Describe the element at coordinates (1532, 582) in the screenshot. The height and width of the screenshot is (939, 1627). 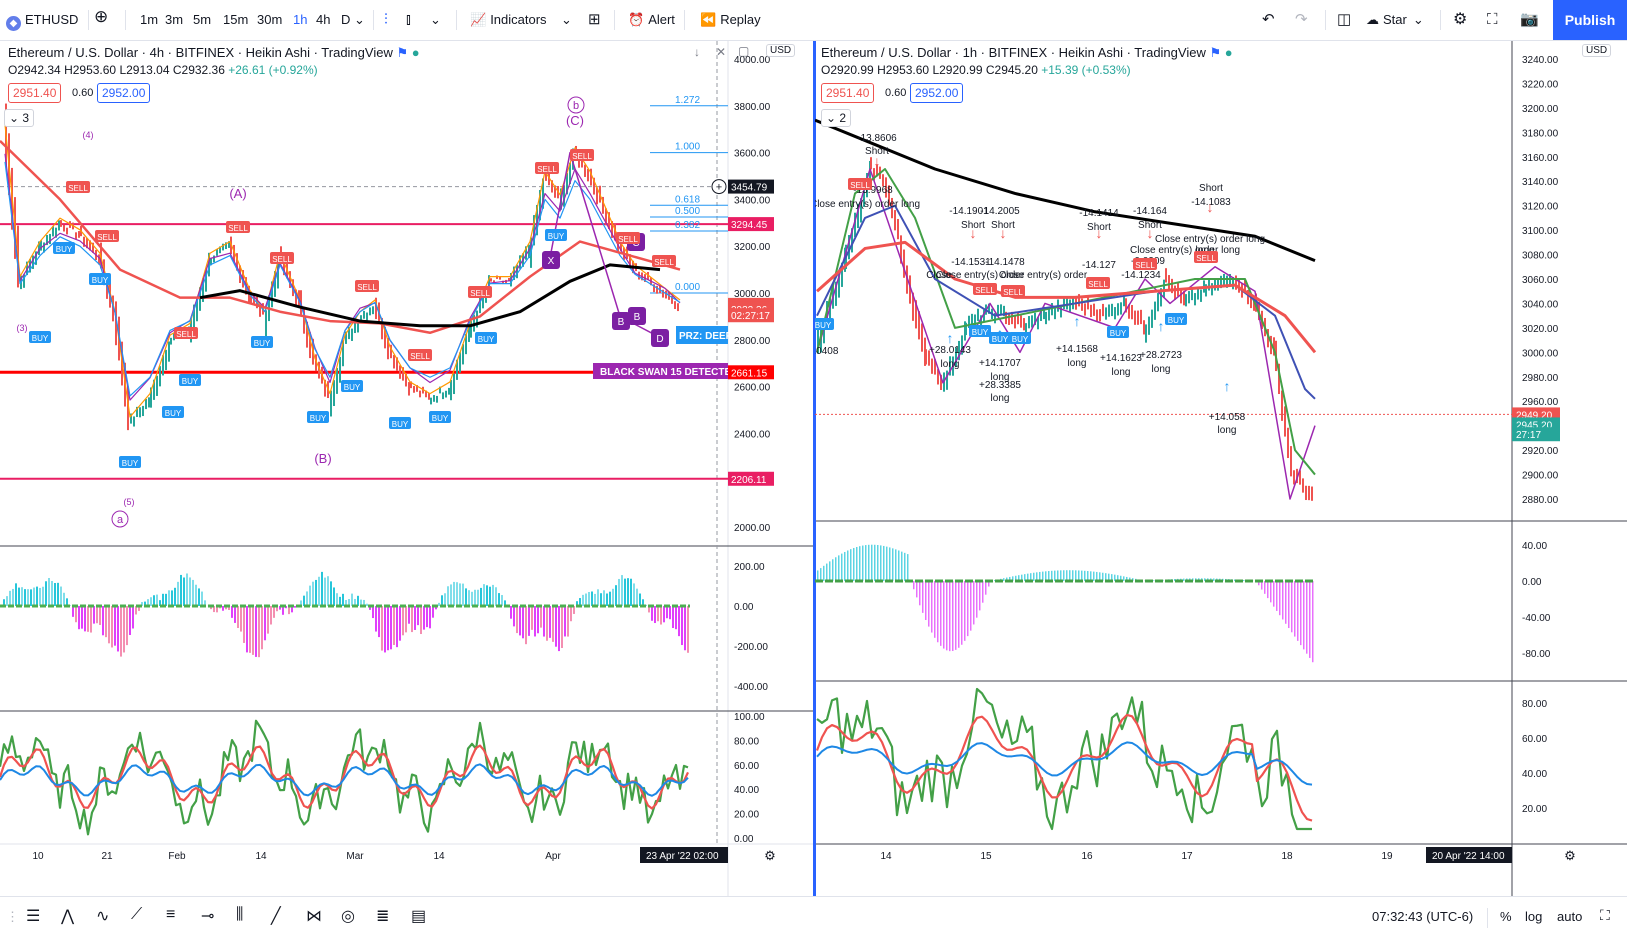
I see `right-macd-tick: 0.00` at that location.